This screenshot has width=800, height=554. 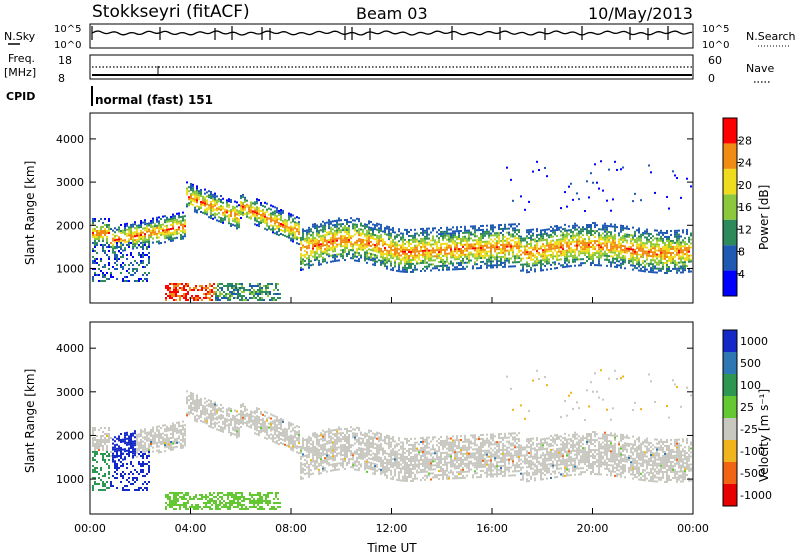 I want to click on freq-label-2: [MHz], so click(x=20, y=72).